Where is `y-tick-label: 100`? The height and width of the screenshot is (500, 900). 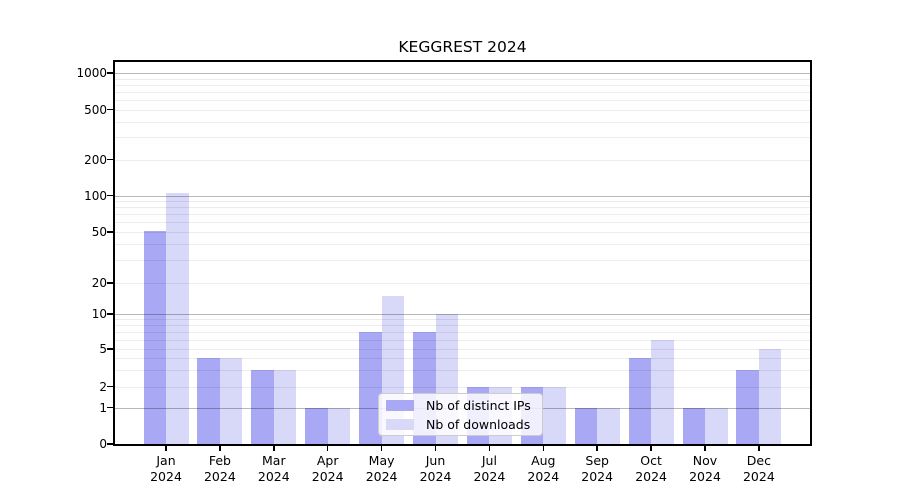 y-tick-label: 100 is located at coordinates (95, 195).